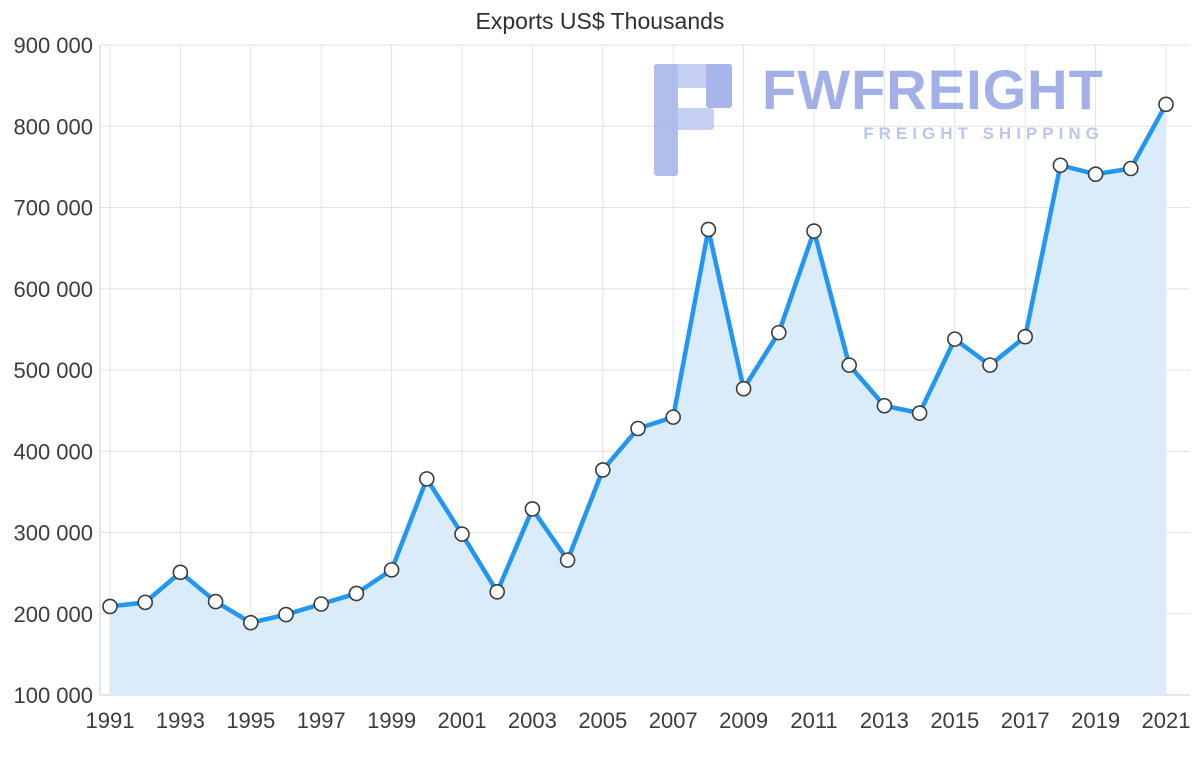 This screenshot has height=763, width=1200. Describe the element at coordinates (884, 720) in the screenshot. I see `x-tick-label: 2013` at that location.